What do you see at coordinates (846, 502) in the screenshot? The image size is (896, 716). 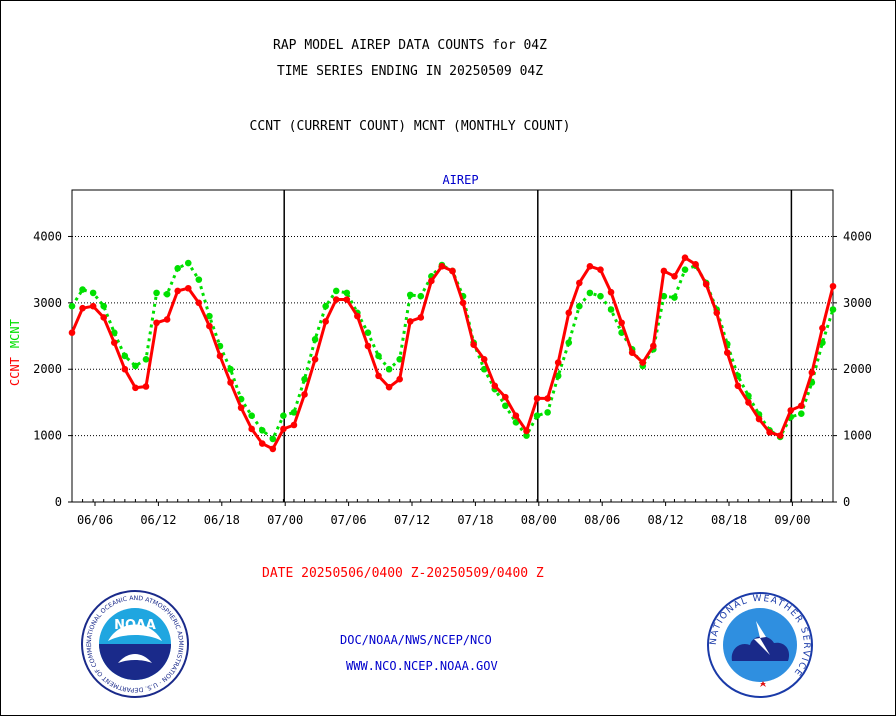 I see `y-tick-label-right: 0` at bounding box center [846, 502].